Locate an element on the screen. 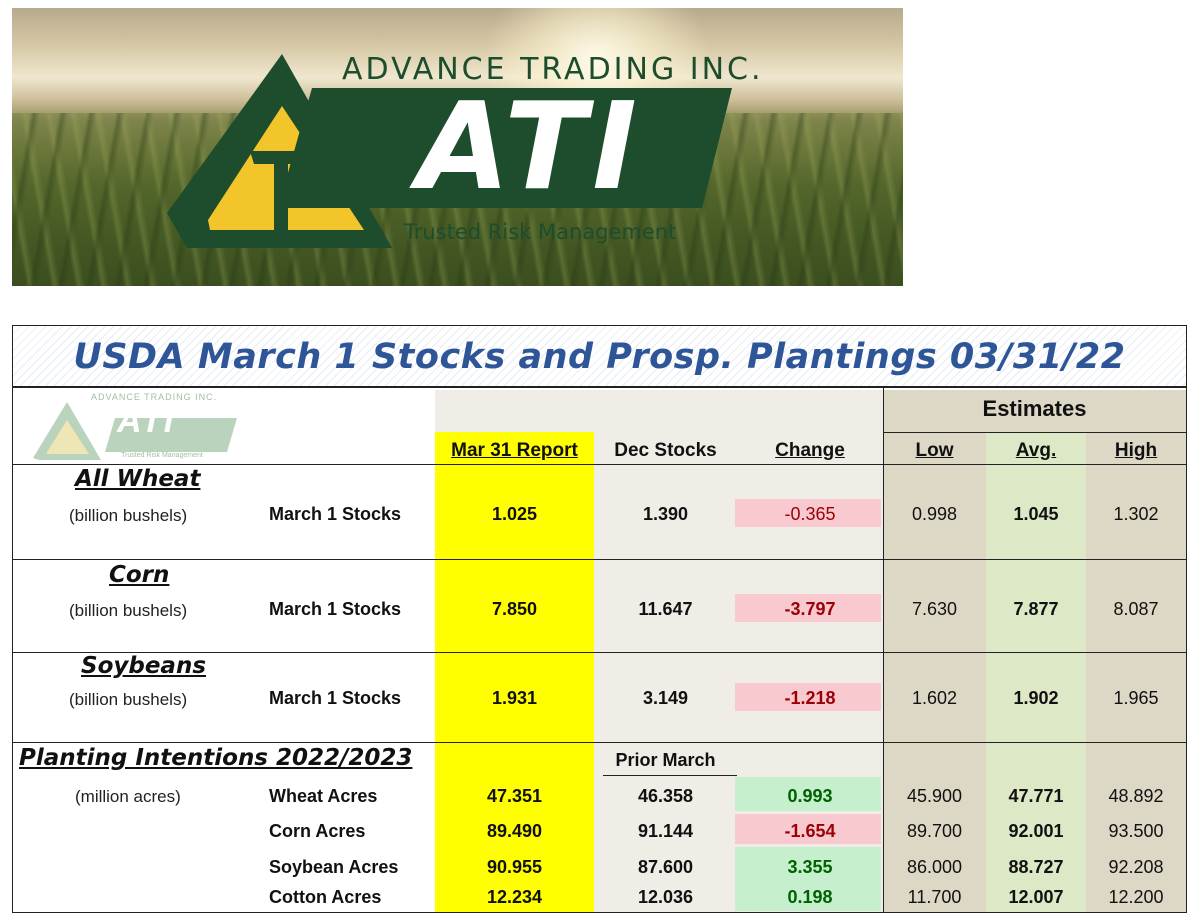  small-ati-logo-icon is located at coordinates (135, 431).